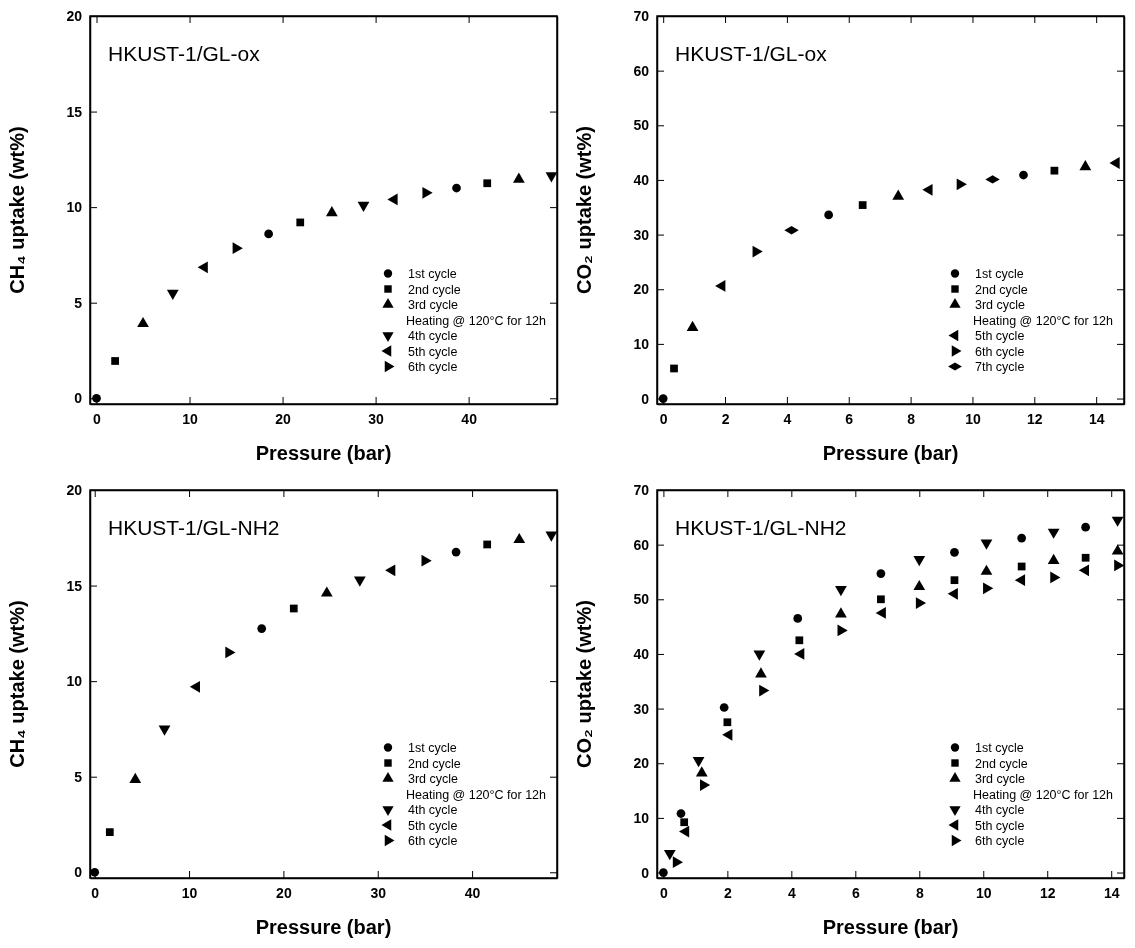 Image resolution: width=1135 pixels, height=948 pixels. Describe the element at coordinates (761, 527) in the screenshot. I see `text: HKUST-1/GL-NH2` at that location.